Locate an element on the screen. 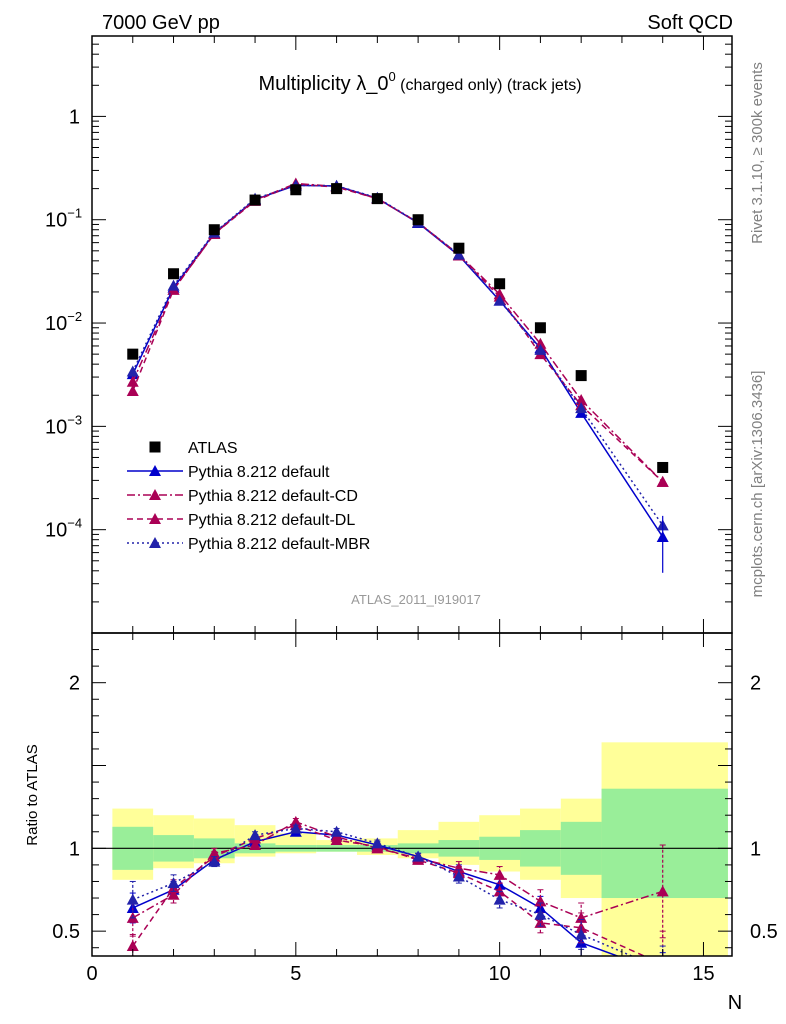 The image size is (786, 1024). legend-marker-mbr is located at coordinates (155, 542).